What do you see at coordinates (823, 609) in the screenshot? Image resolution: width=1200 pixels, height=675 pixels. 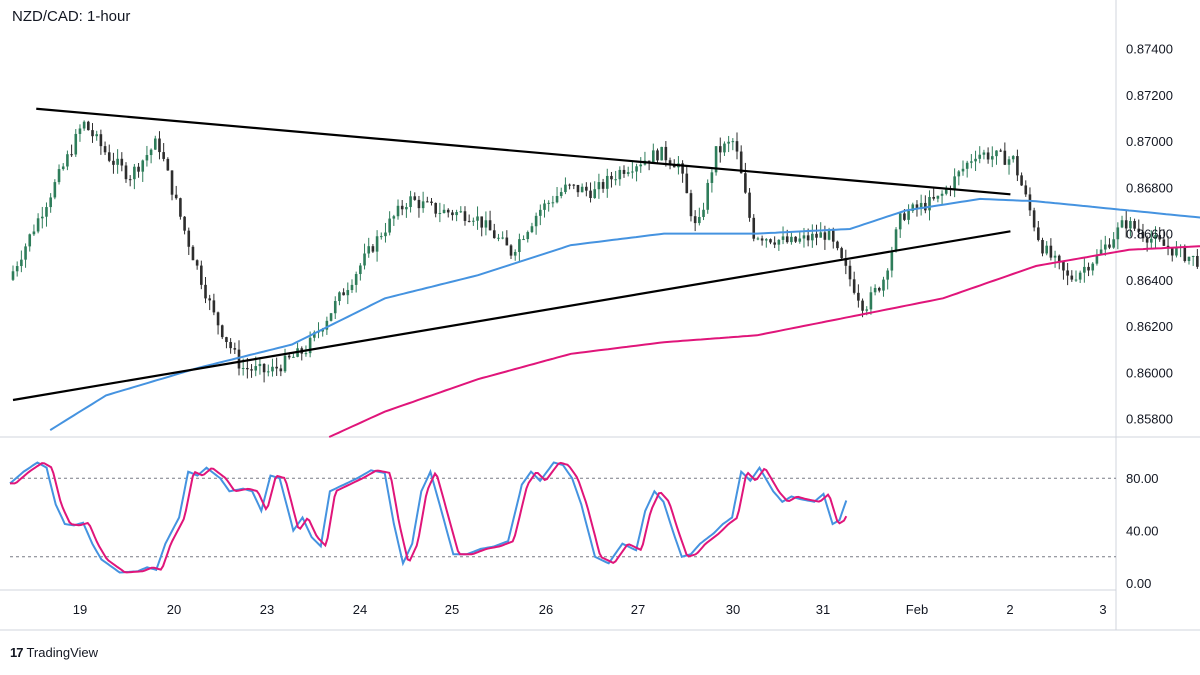 I see `time-tick-label: 31` at bounding box center [823, 609].